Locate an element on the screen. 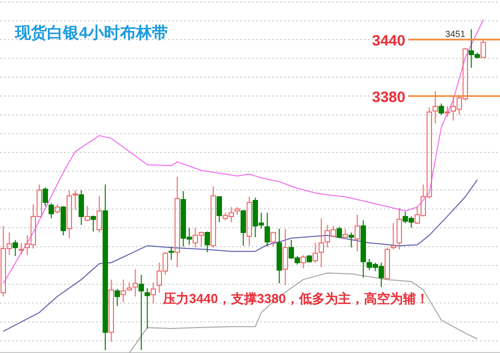 Image resolution: width=500 pixels, height=353 pixels. annotation: 压力3440，支撑3380，低多为主，高空为辅！ is located at coordinates (296, 298).